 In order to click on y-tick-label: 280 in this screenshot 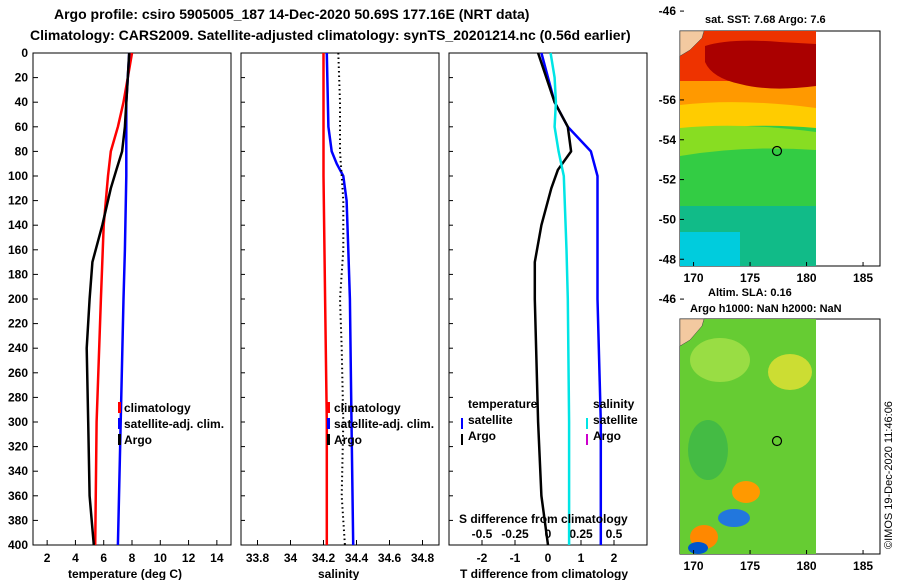, I will do `click(18, 397)`.